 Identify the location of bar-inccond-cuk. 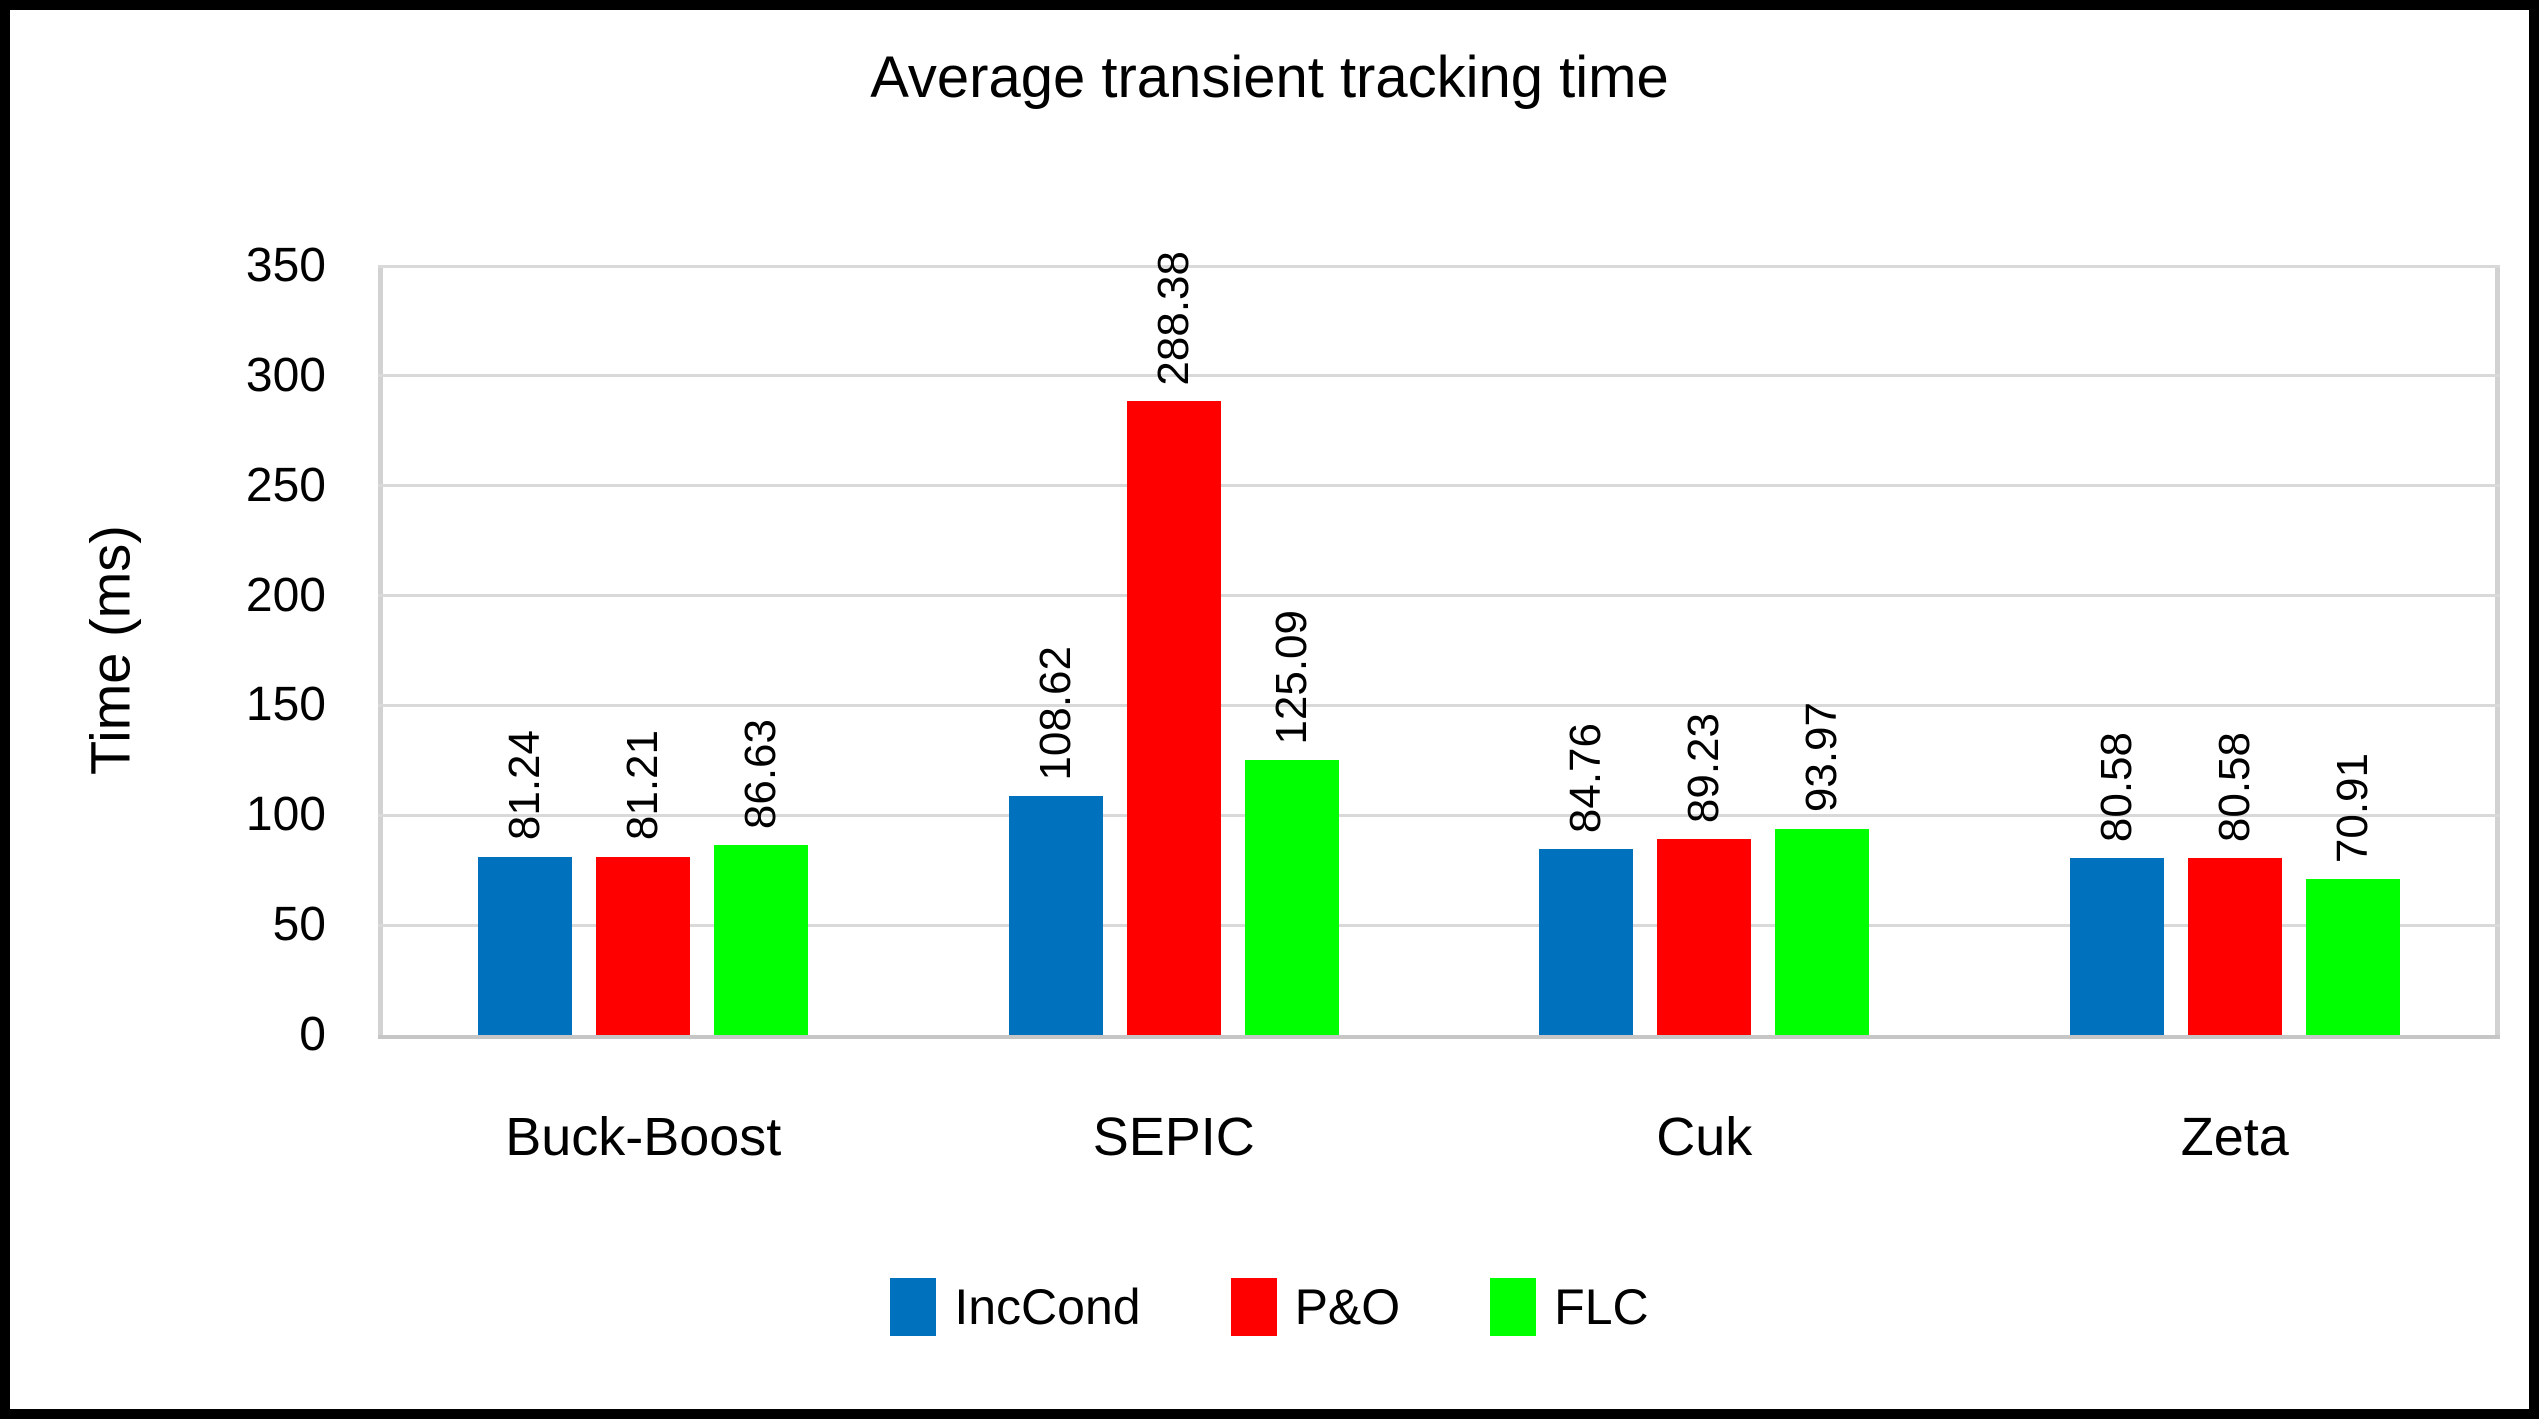
(1586, 941).